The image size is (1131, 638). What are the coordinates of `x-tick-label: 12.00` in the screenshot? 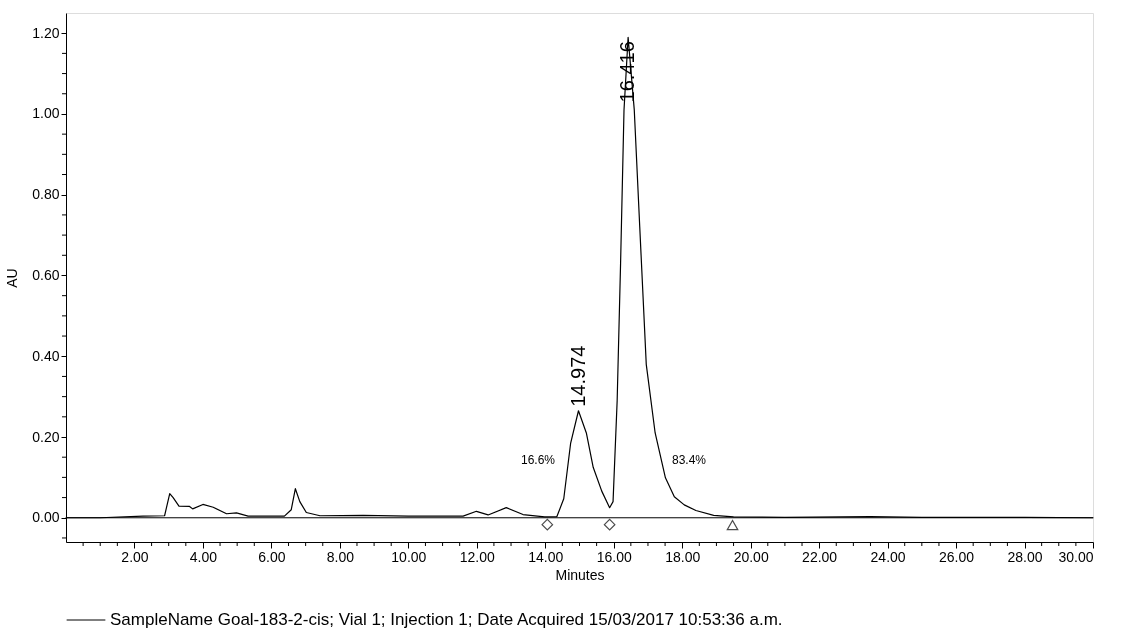 It's located at (477, 556).